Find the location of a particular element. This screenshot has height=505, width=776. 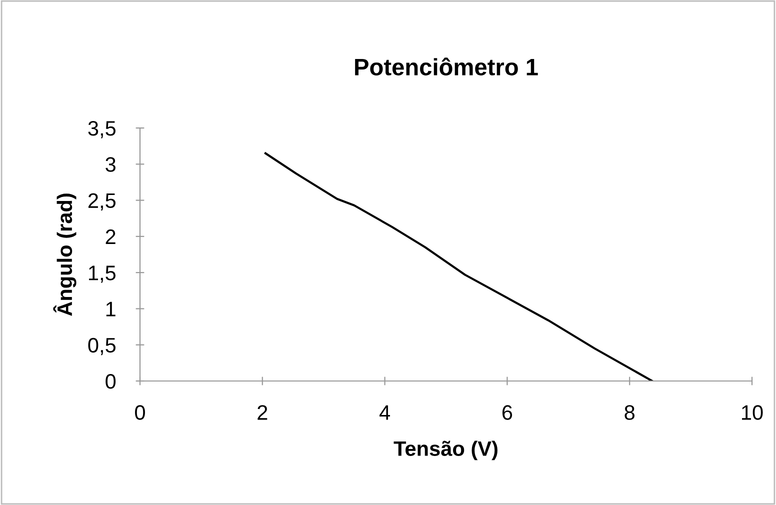

x-tick-label: 0 is located at coordinates (140, 412).